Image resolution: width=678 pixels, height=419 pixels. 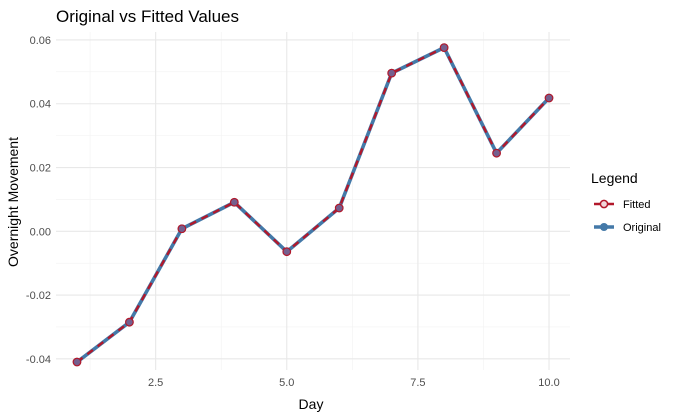 What do you see at coordinates (548, 383) in the screenshot?
I see `x-tick-label: 10.0` at bounding box center [548, 383].